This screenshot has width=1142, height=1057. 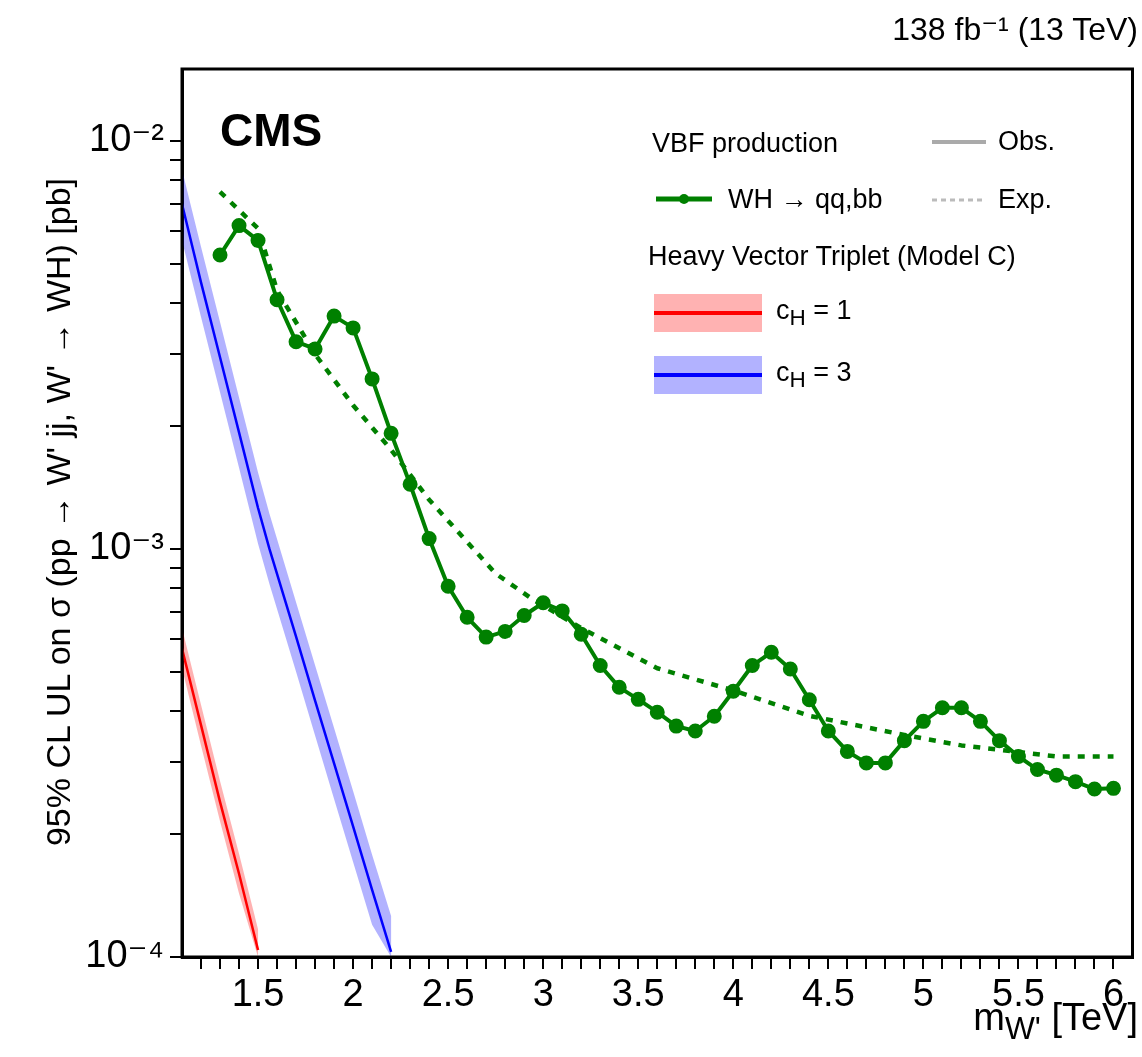 What do you see at coordinates (353, 993) in the screenshot?
I see `x-tick-label: 2` at bounding box center [353, 993].